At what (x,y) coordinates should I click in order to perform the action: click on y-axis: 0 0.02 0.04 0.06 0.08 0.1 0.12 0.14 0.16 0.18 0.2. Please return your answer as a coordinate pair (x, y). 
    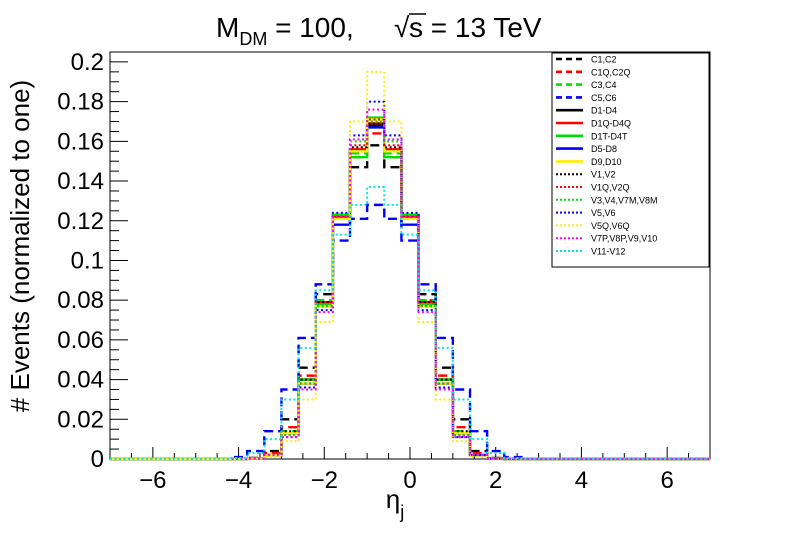
    Looking at the image, I should click on (92, 261).